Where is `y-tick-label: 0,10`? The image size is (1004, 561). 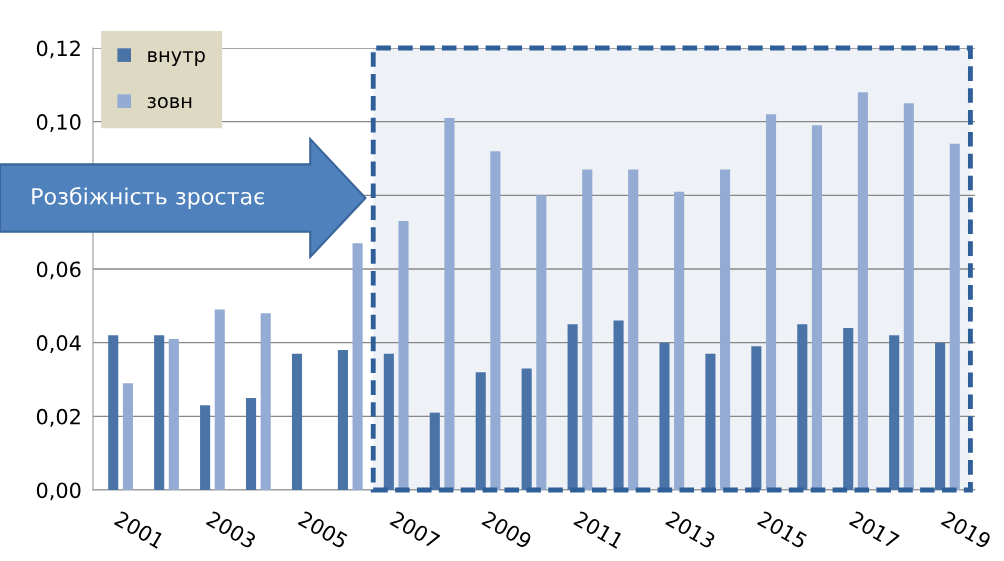
y-tick-label: 0,10 is located at coordinates (58, 123).